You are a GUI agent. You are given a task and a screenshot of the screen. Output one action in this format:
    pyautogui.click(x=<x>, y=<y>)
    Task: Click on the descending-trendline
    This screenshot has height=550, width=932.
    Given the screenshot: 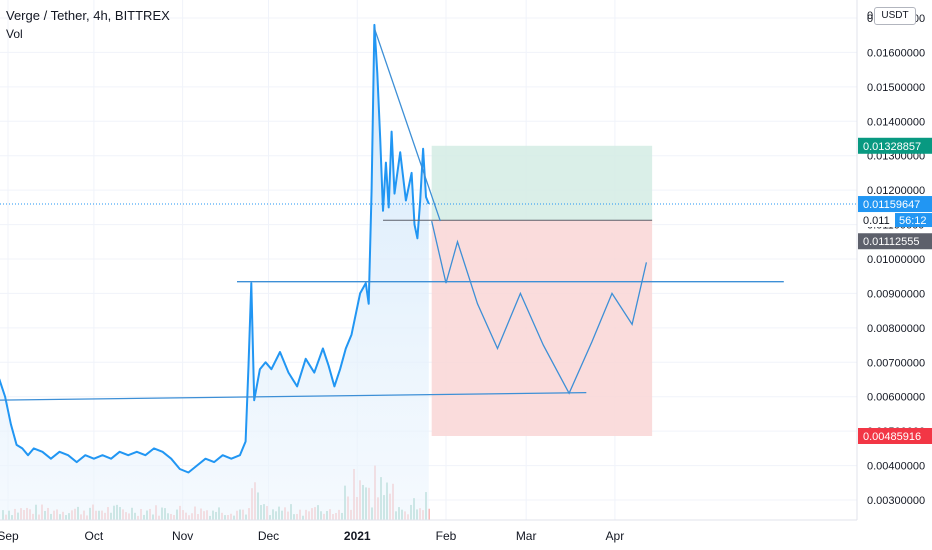 What is the action you would take?
    pyautogui.click(x=407, y=125)
    